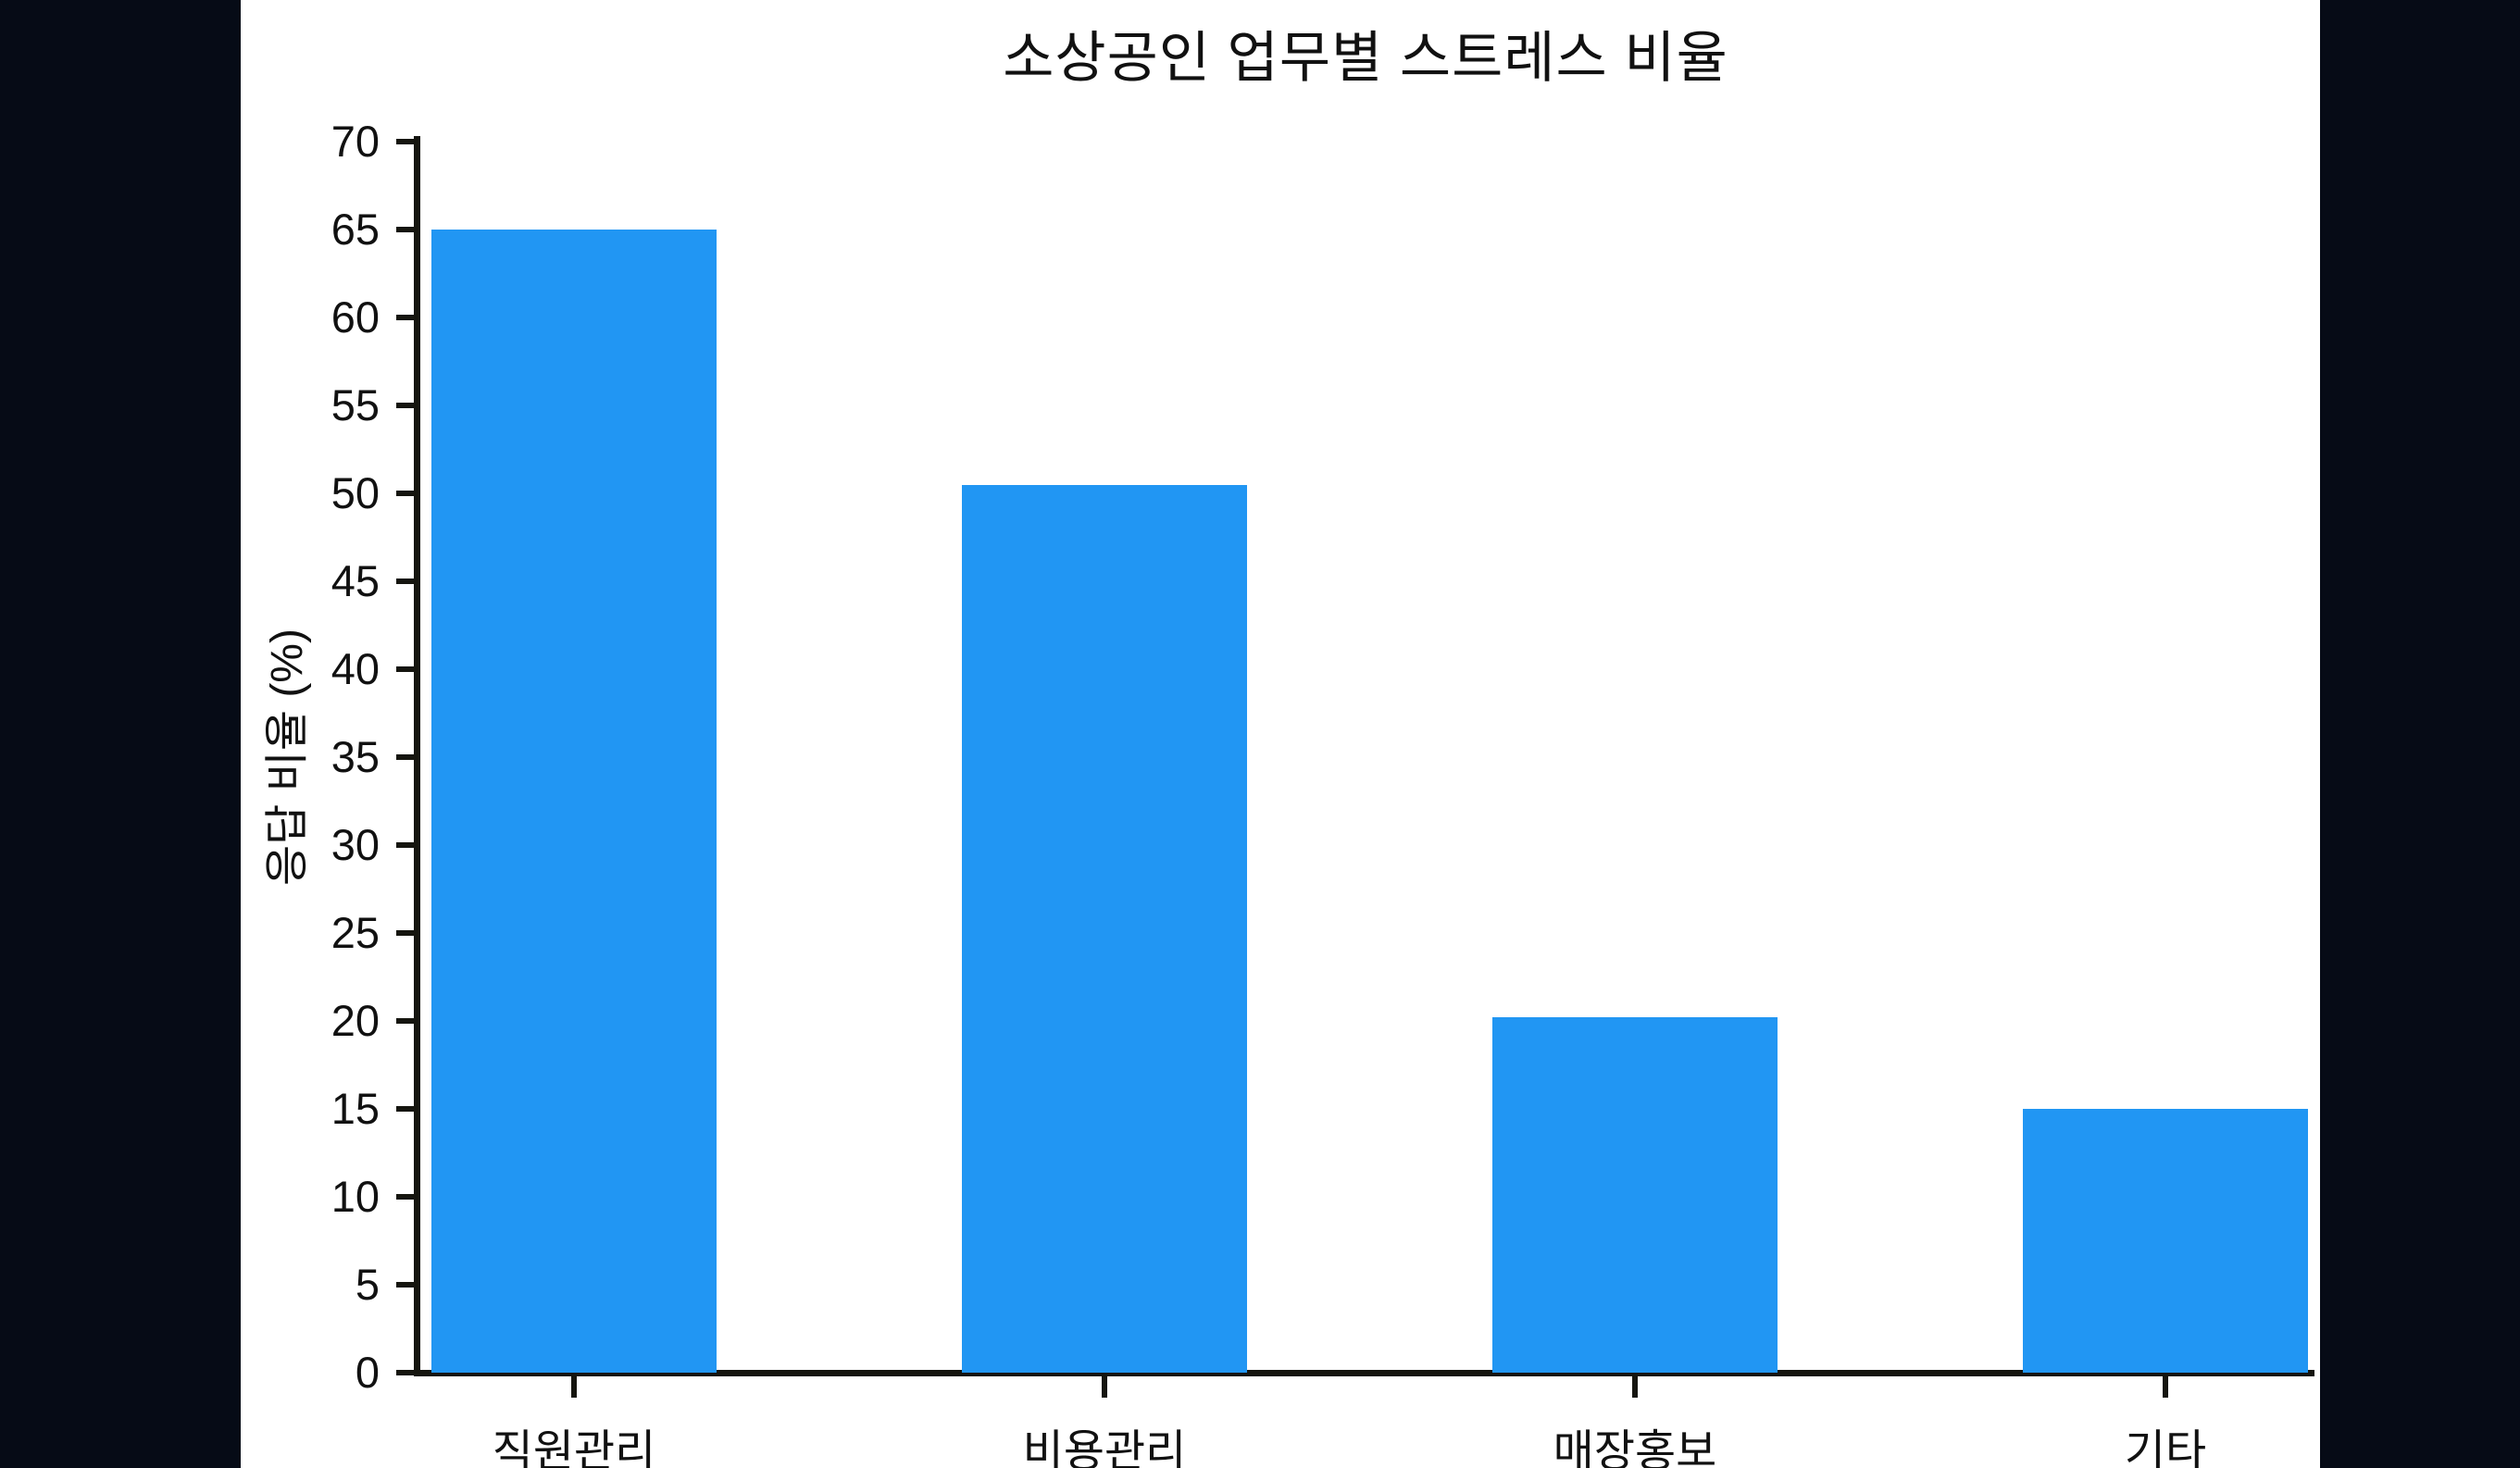 This screenshot has height=1468, width=2520. I want to click on y-tick-label: 10, so click(355, 1196).